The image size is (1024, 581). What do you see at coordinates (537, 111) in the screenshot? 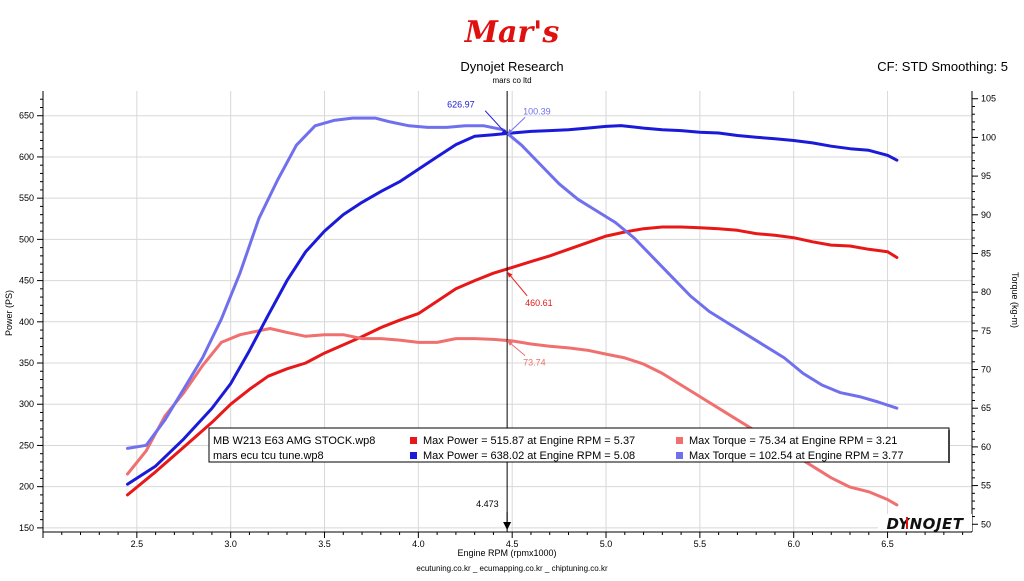
I see `annotation-label-1: 100.39` at bounding box center [537, 111].